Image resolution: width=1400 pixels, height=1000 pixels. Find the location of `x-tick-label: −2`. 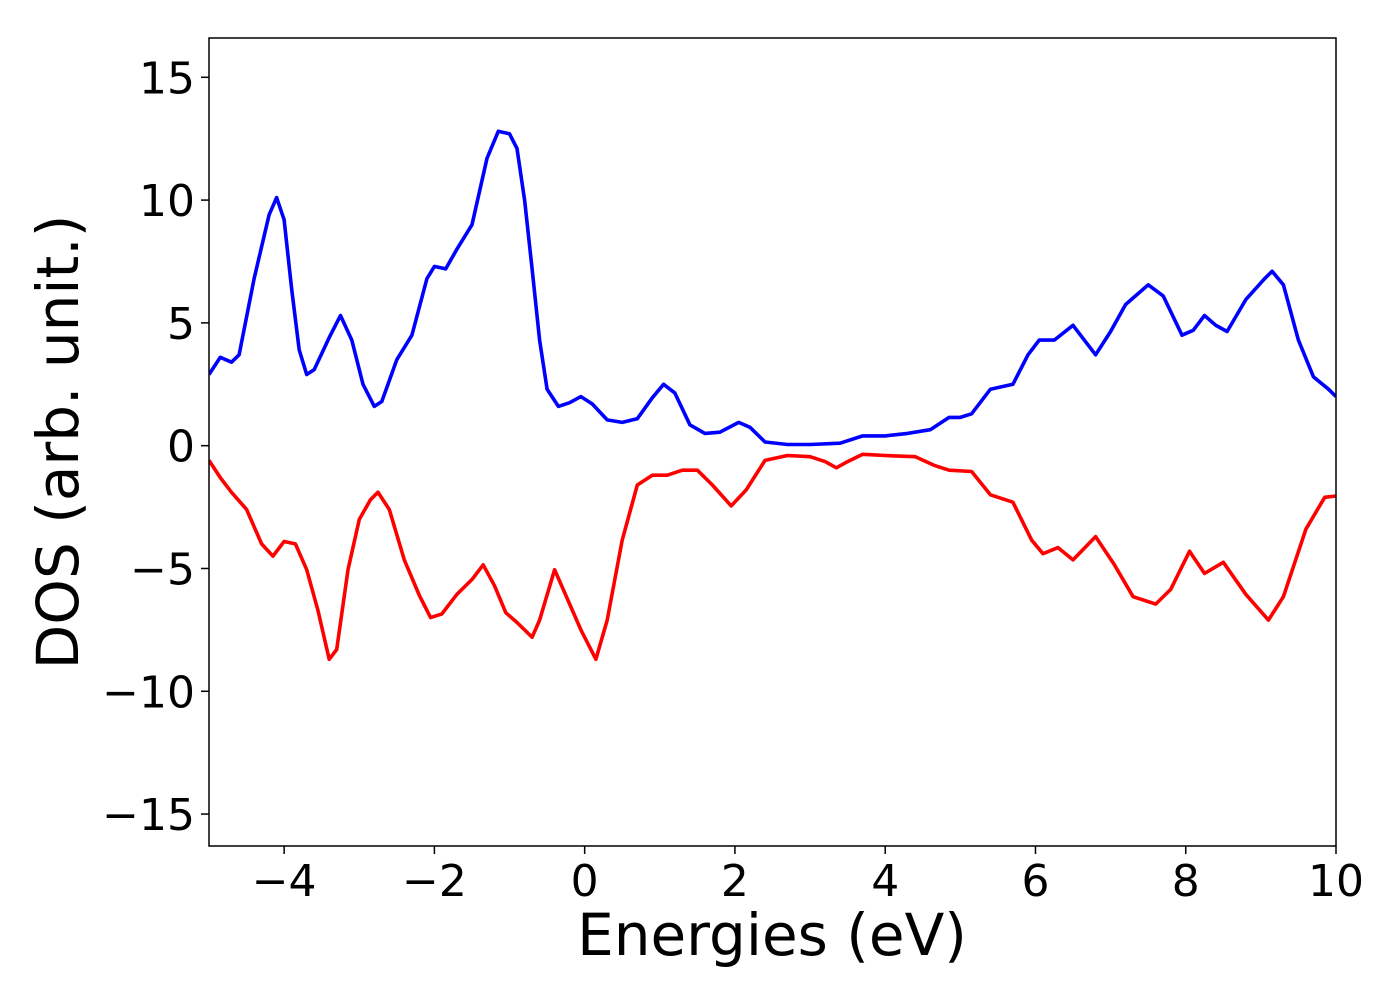

x-tick-label: −2 is located at coordinates (434, 881).